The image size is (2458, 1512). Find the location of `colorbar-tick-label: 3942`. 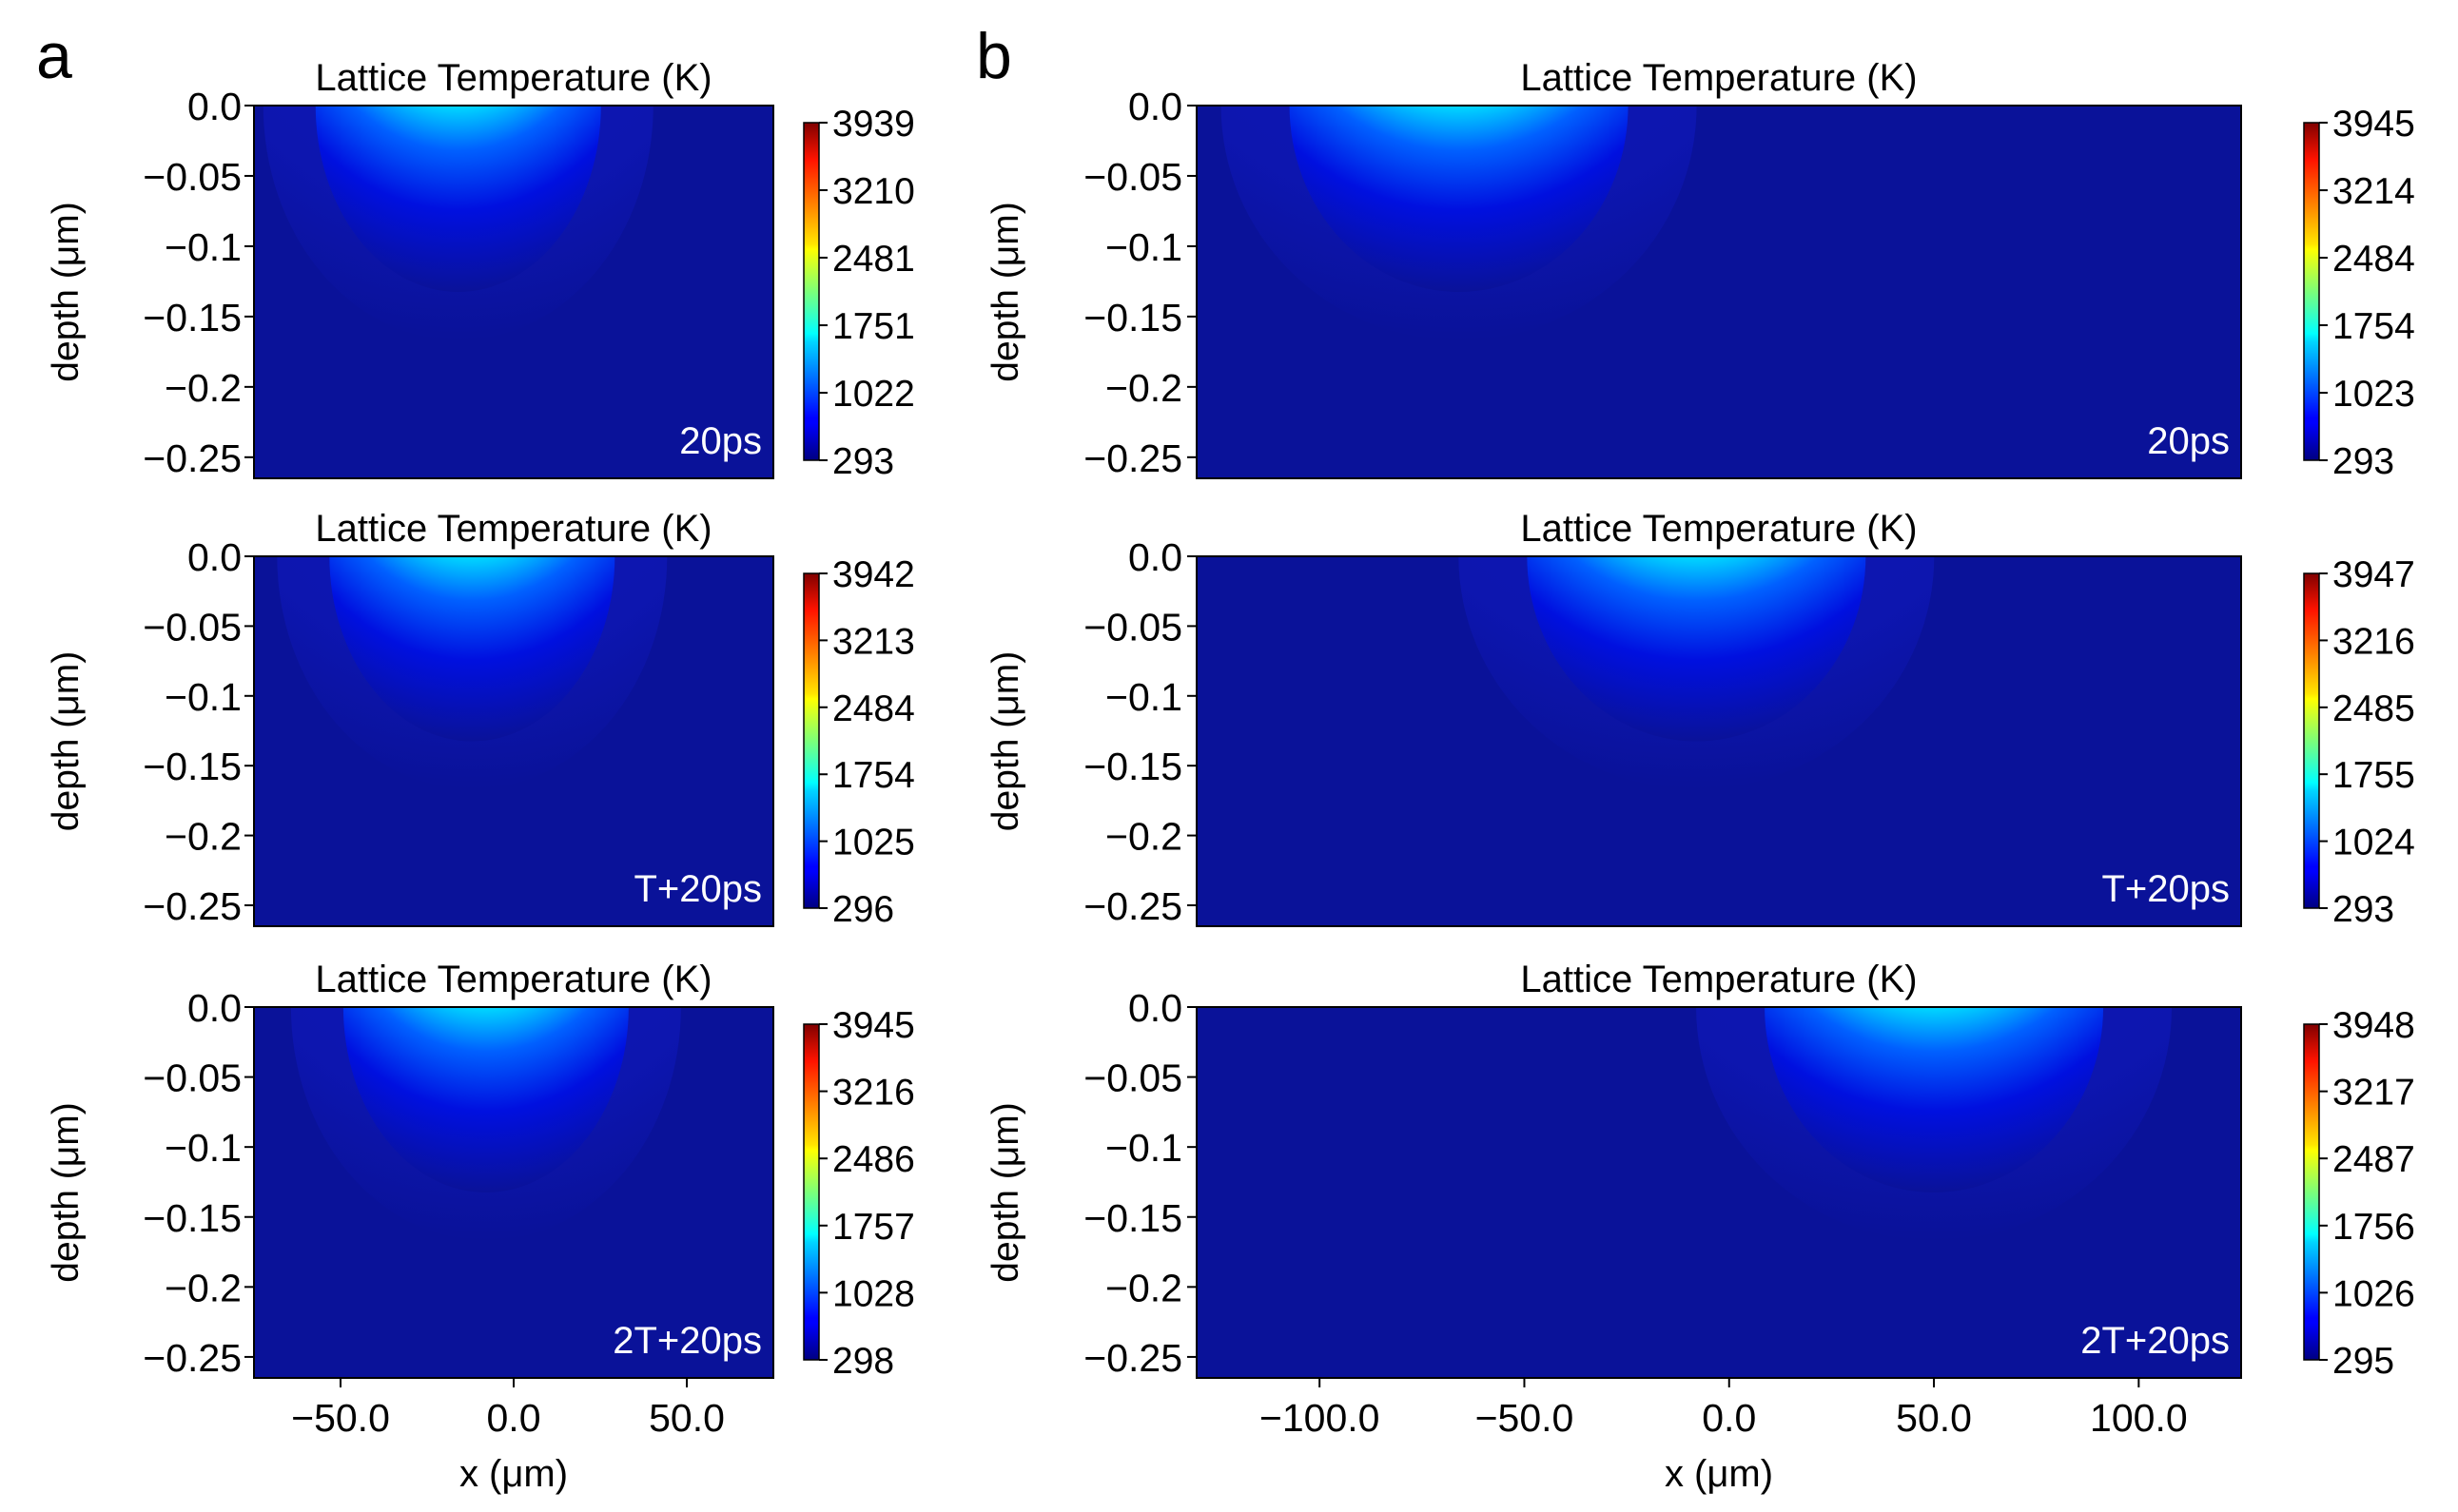

colorbar-tick-label: 3942 is located at coordinates (873, 575).